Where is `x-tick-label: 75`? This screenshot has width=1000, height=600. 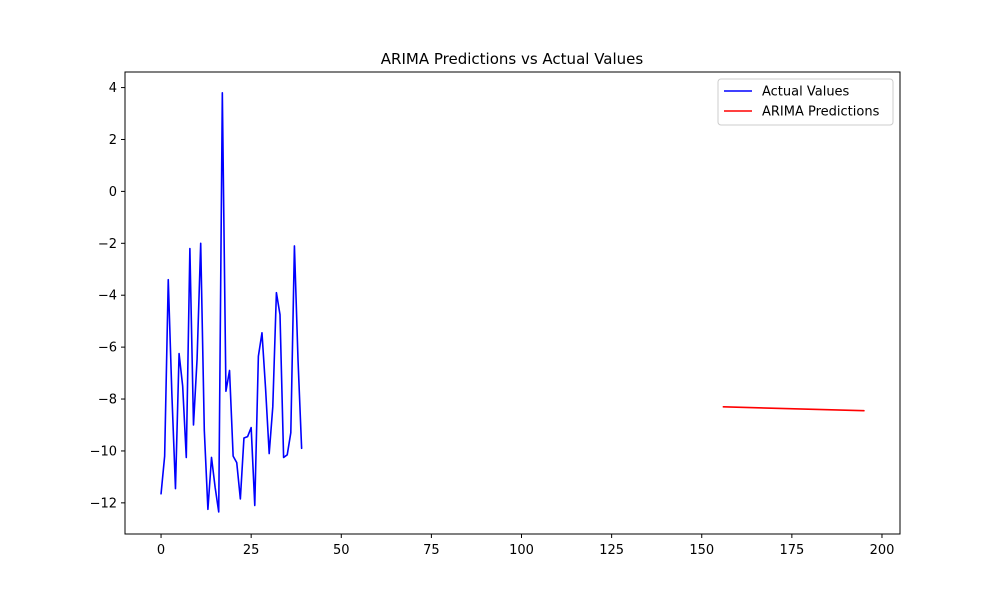
x-tick-label: 75 is located at coordinates (431, 550).